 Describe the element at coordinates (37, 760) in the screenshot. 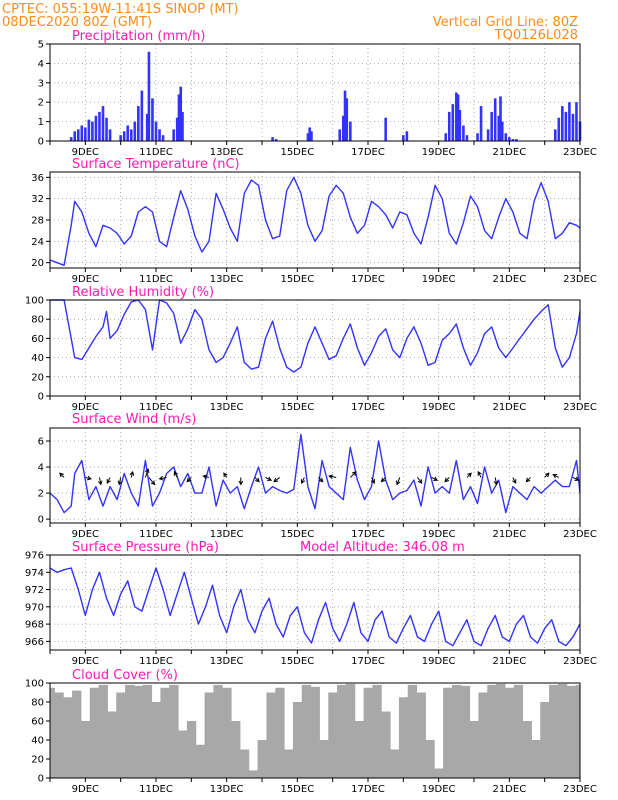

I see `y-tick-label: 20` at that location.